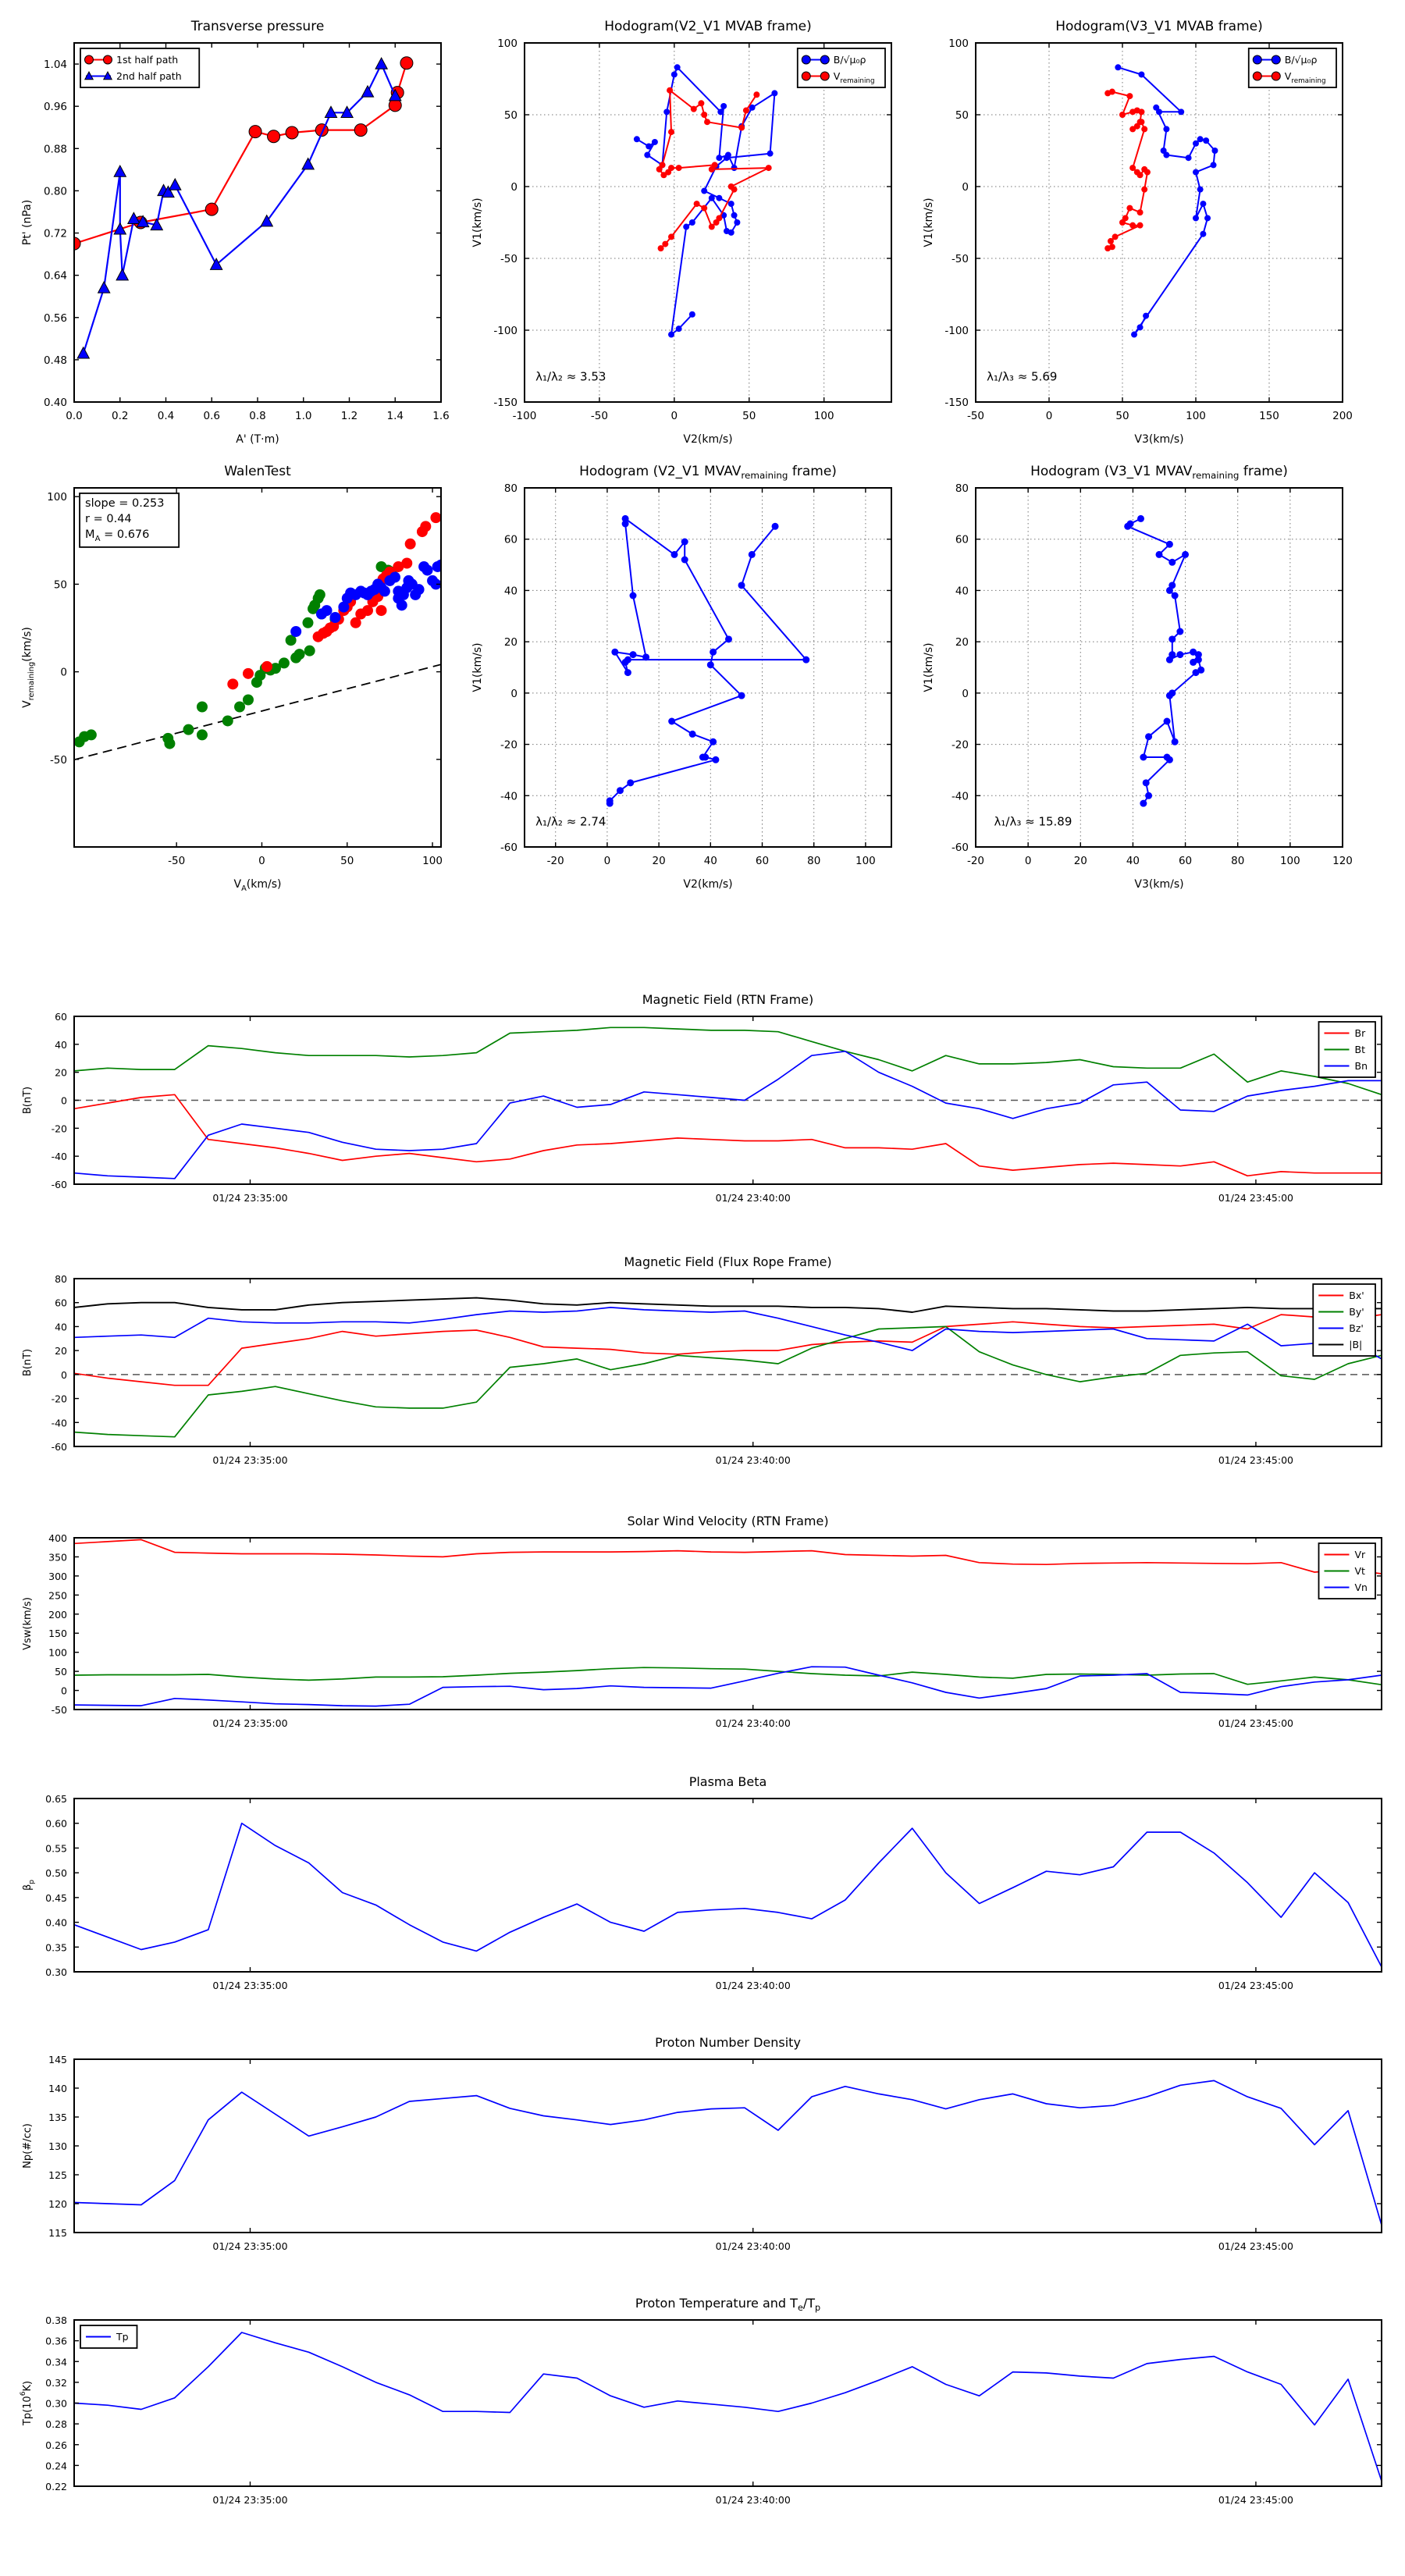  What do you see at coordinates (728, 1895) in the screenshot?
I see `plasma-beta-plot-area` at bounding box center [728, 1895].